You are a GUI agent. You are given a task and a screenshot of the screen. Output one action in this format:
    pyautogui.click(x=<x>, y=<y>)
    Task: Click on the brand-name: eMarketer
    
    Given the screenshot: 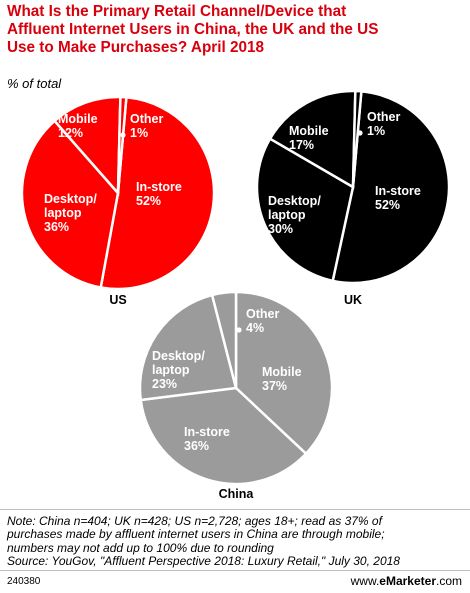 What is the action you would take?
    pyautogui.click(x=407, y=581)
    